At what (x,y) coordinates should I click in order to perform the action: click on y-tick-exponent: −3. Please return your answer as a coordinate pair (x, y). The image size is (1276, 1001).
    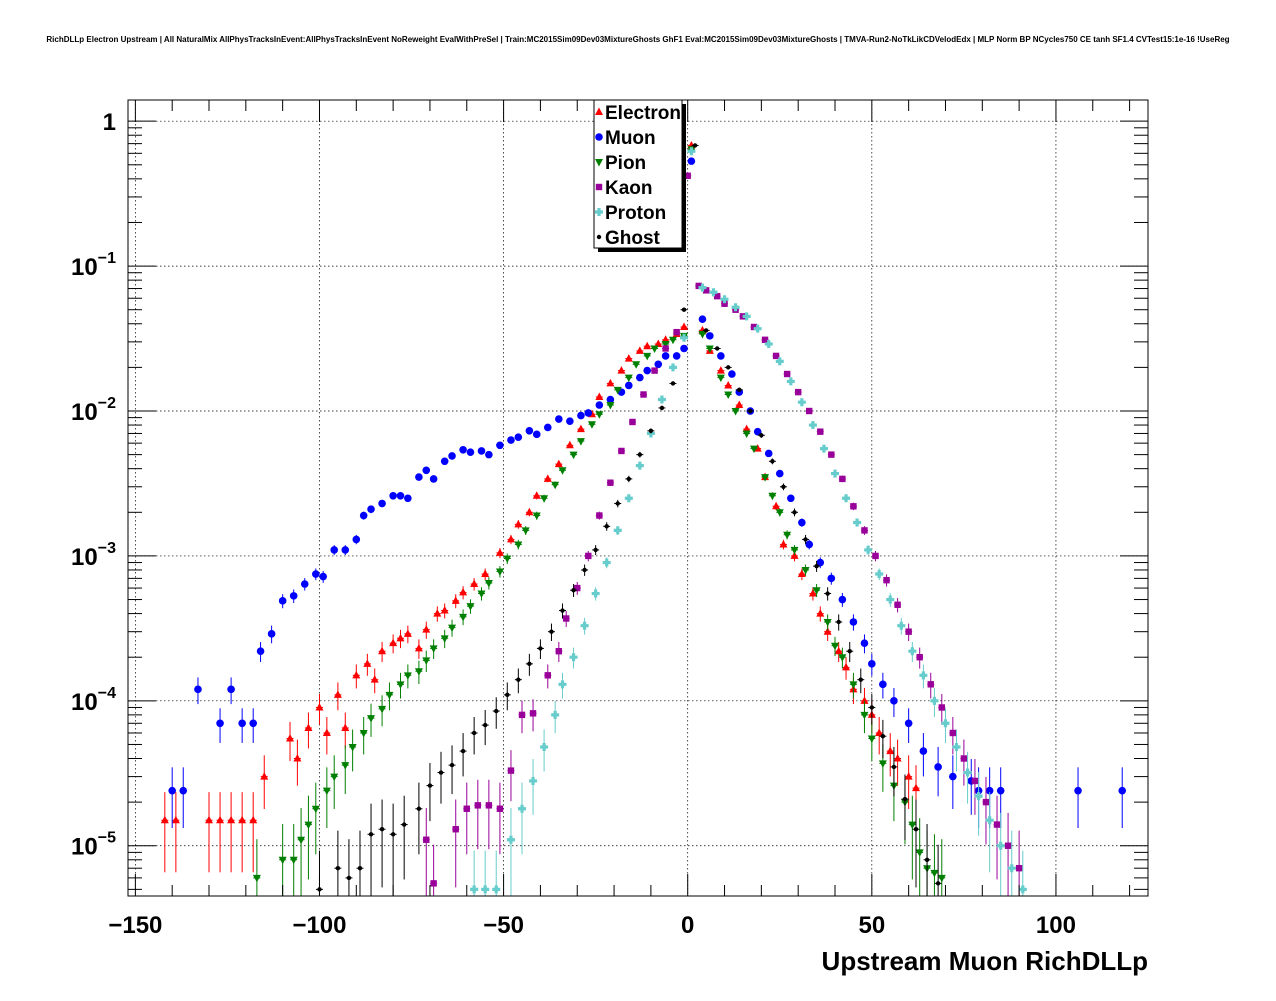
    Looking at the image, I should click on (107, 548).